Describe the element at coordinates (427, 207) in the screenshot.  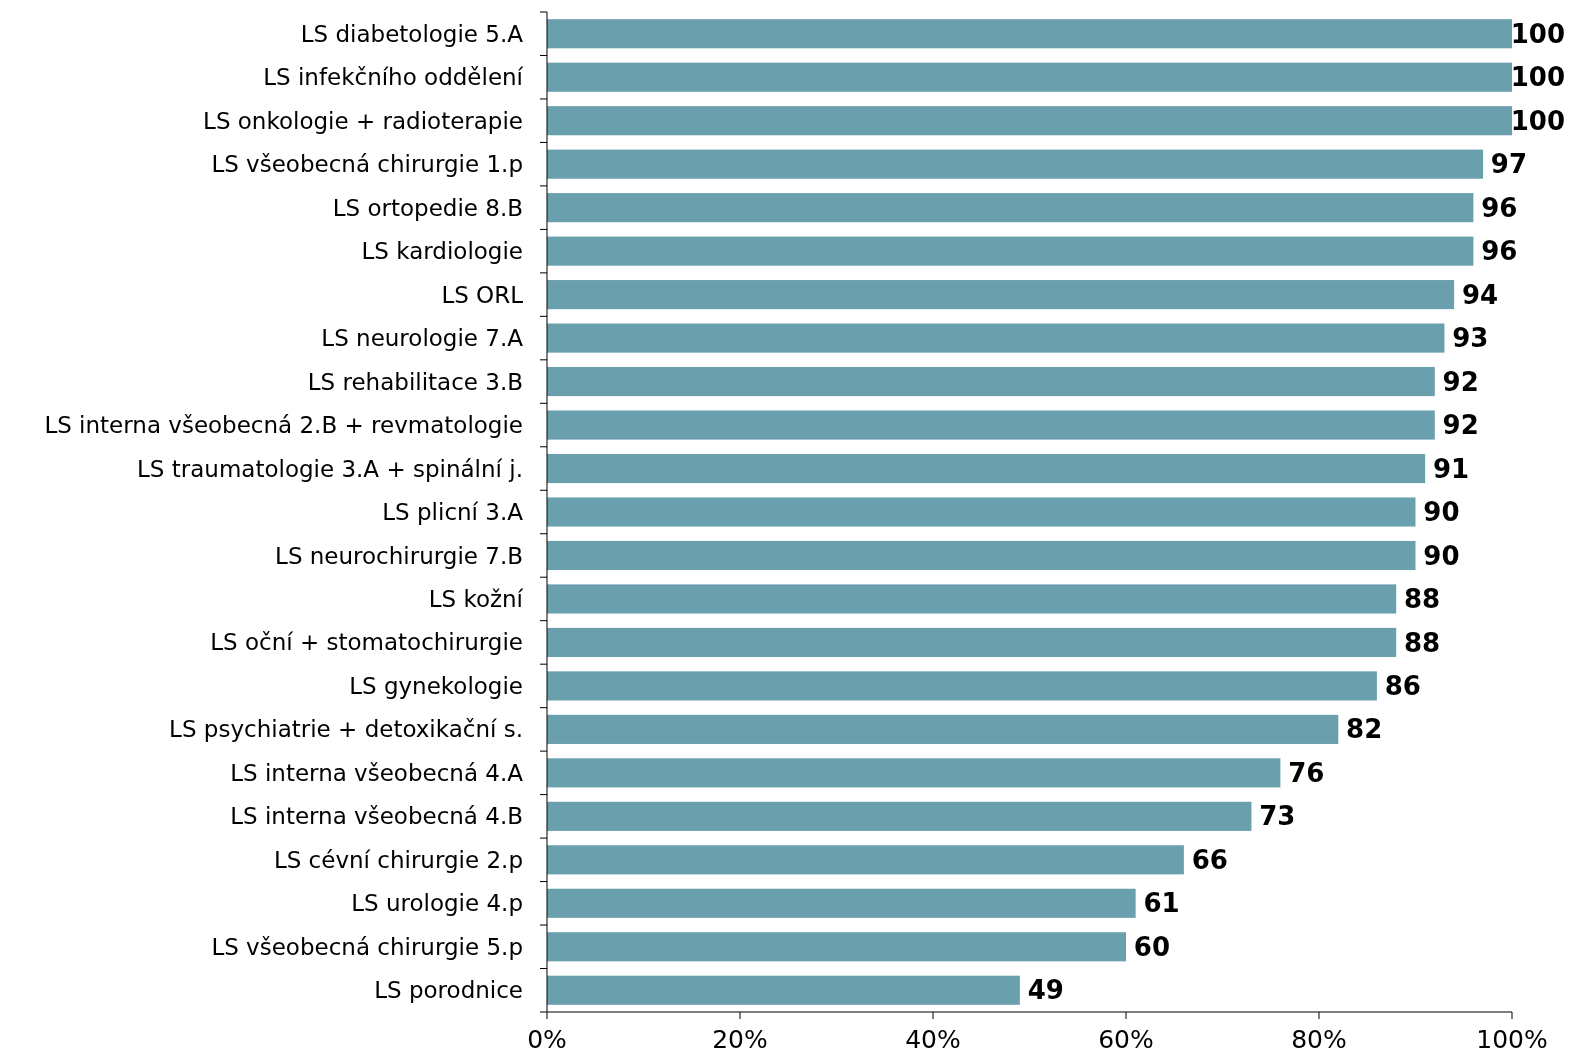
I see `y-tick-label: LS ortopedie 8.B` at that location.